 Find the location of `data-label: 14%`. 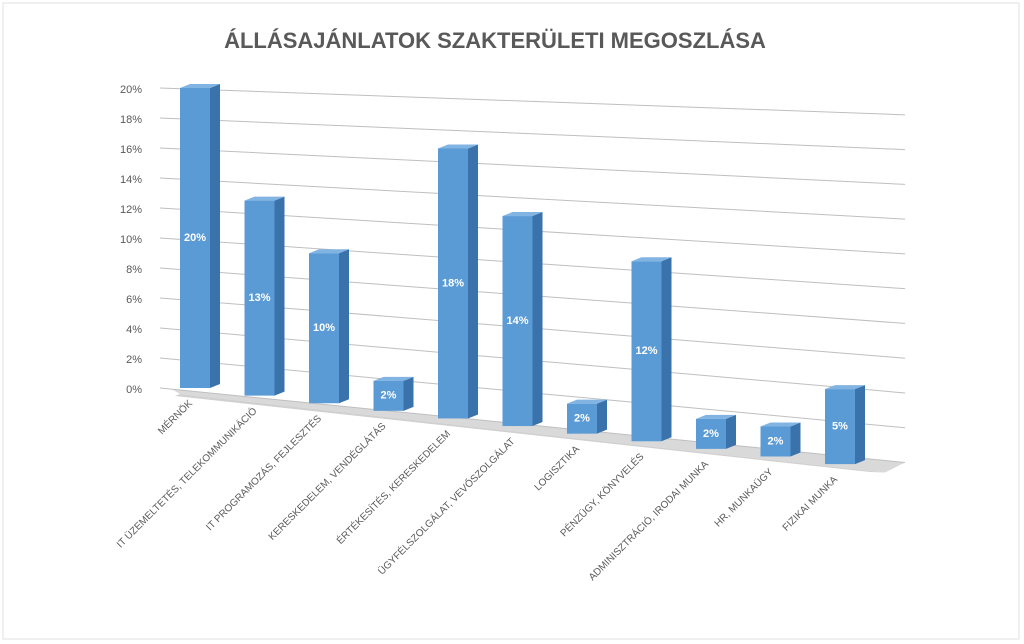

data-label: 14% is located at coordinates (517, 321).